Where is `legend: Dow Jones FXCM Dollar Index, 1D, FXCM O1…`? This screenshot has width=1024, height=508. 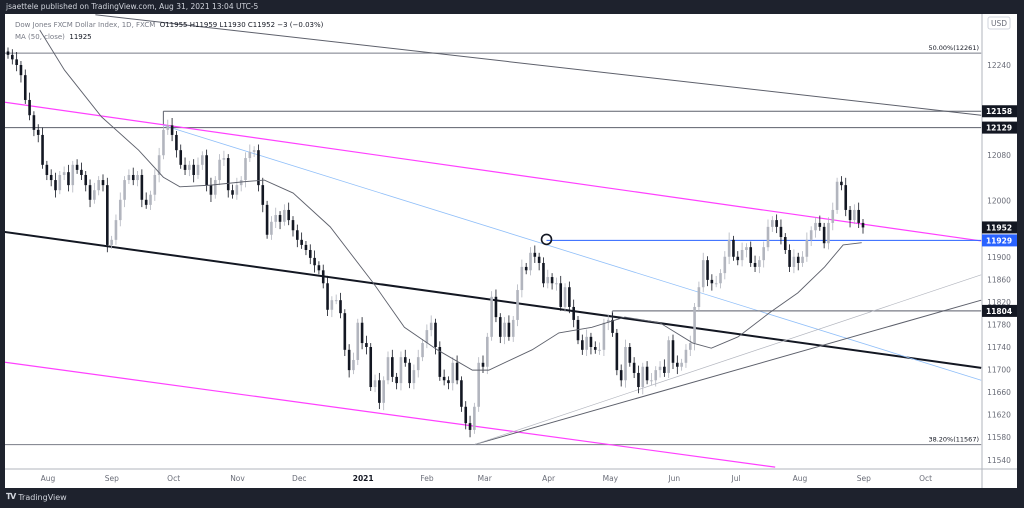 legend: Dow Jones FXCM Dollar Index, 1D, FXCM O1… is located at coordinates (169, 31).